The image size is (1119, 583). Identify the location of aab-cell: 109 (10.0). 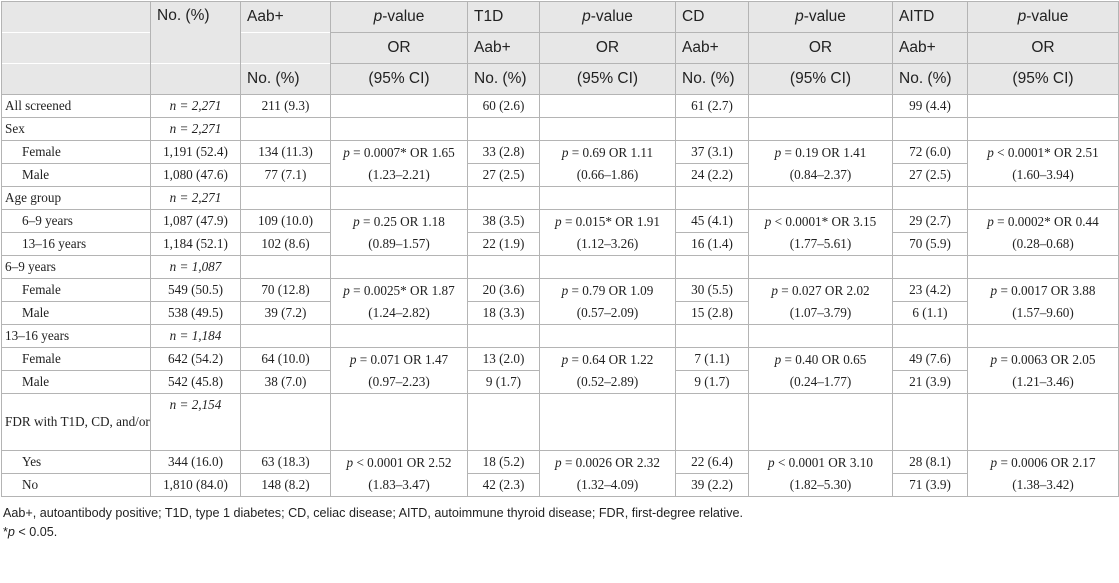
(285, 221).